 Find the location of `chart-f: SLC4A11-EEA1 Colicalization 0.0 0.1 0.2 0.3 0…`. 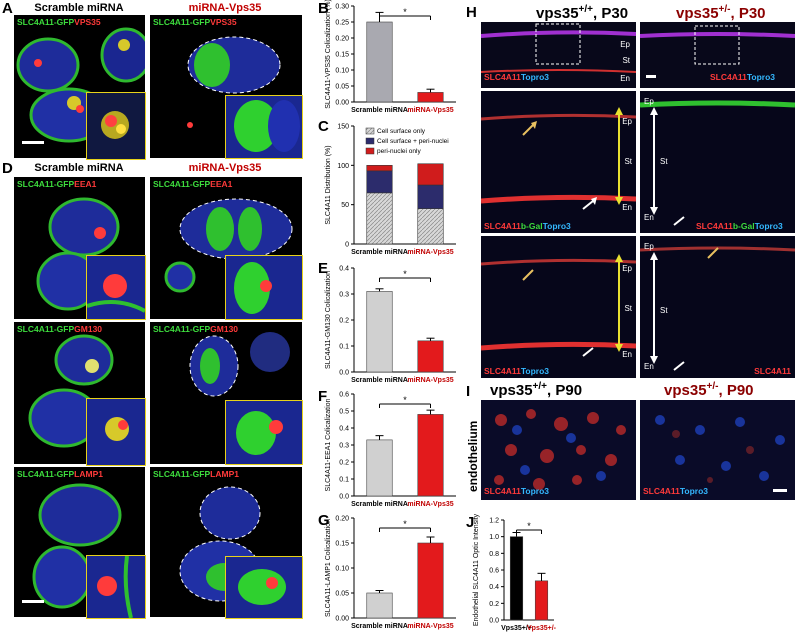

chart-f: SLC4A11-EEA1 Colicalization 0.0 0.1 0.2 0.3 0… is located at coordinates (390, 450).